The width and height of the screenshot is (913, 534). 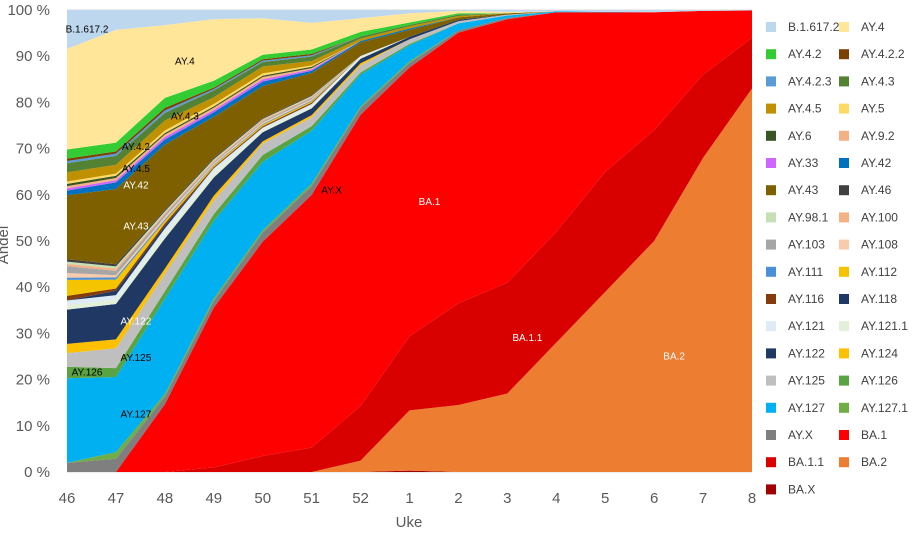 What do you see at coordinates (795, 353) in the screenshot?
I see `legend-item-ay-122: AY.122` at bounding box center [795, 353].